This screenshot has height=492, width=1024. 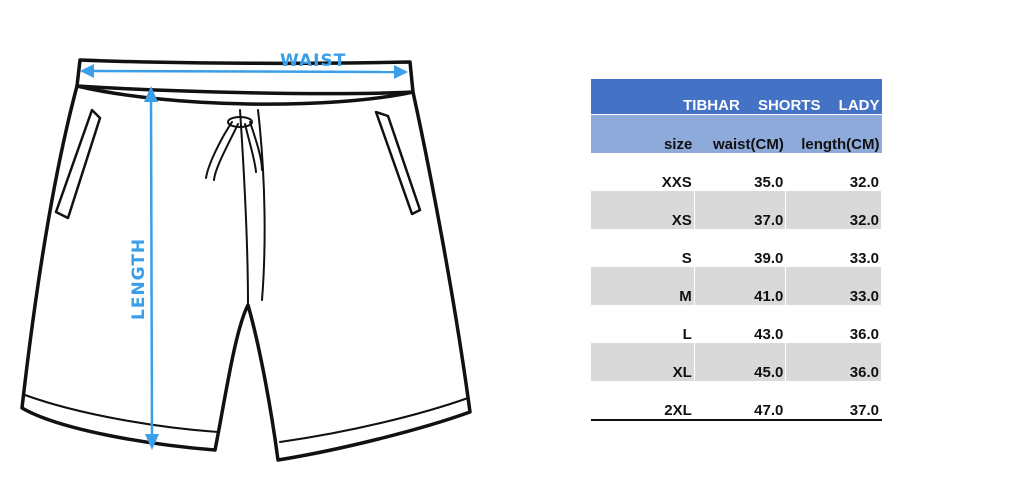 What do you see at coordinates (643, 248) in the screenshot?
I see `cell-size: S` at bounding box center [643, 248].